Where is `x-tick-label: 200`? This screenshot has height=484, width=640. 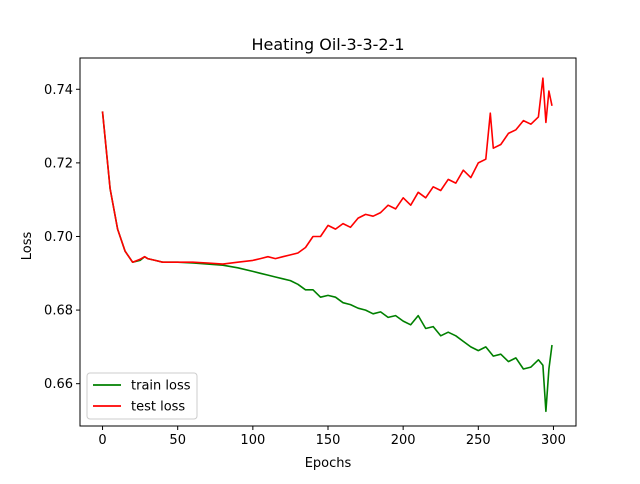
x-tick-label: 200 is located at coordinates (403, 440).